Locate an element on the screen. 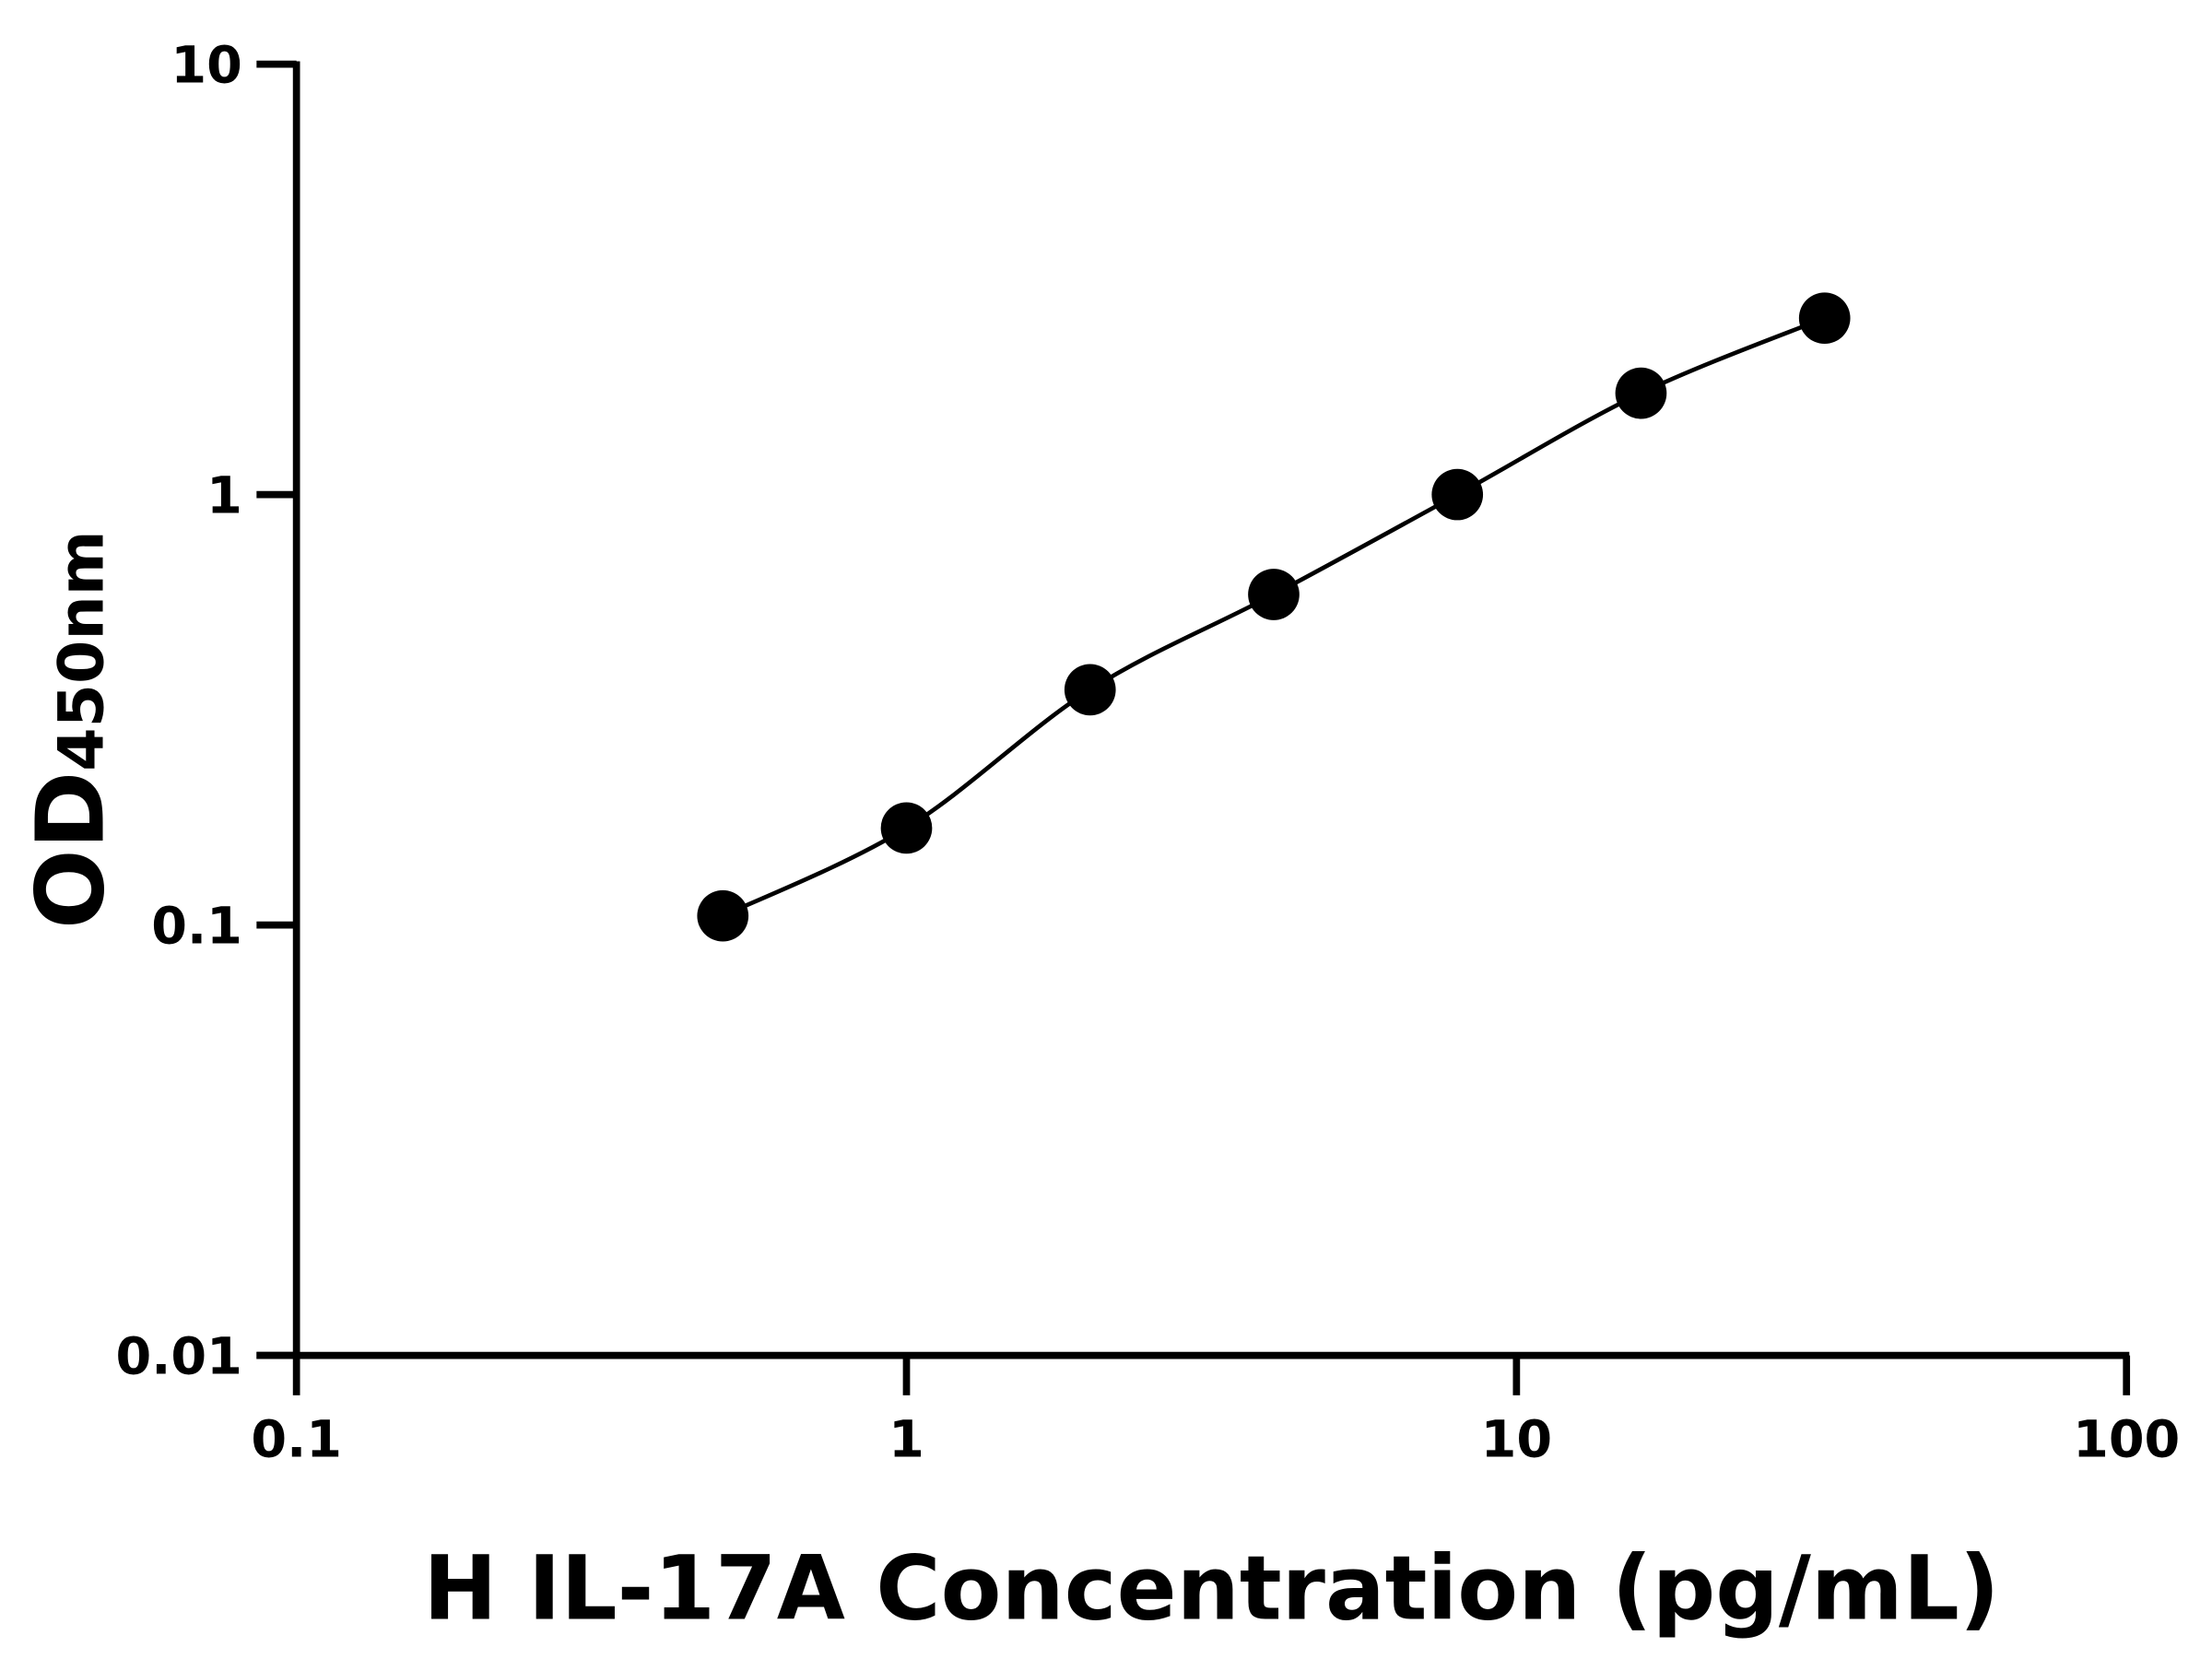 The width and height of the screenshot is (2212, 1659). y-axis-title: OD450nm is located at coordinates (70, 729).